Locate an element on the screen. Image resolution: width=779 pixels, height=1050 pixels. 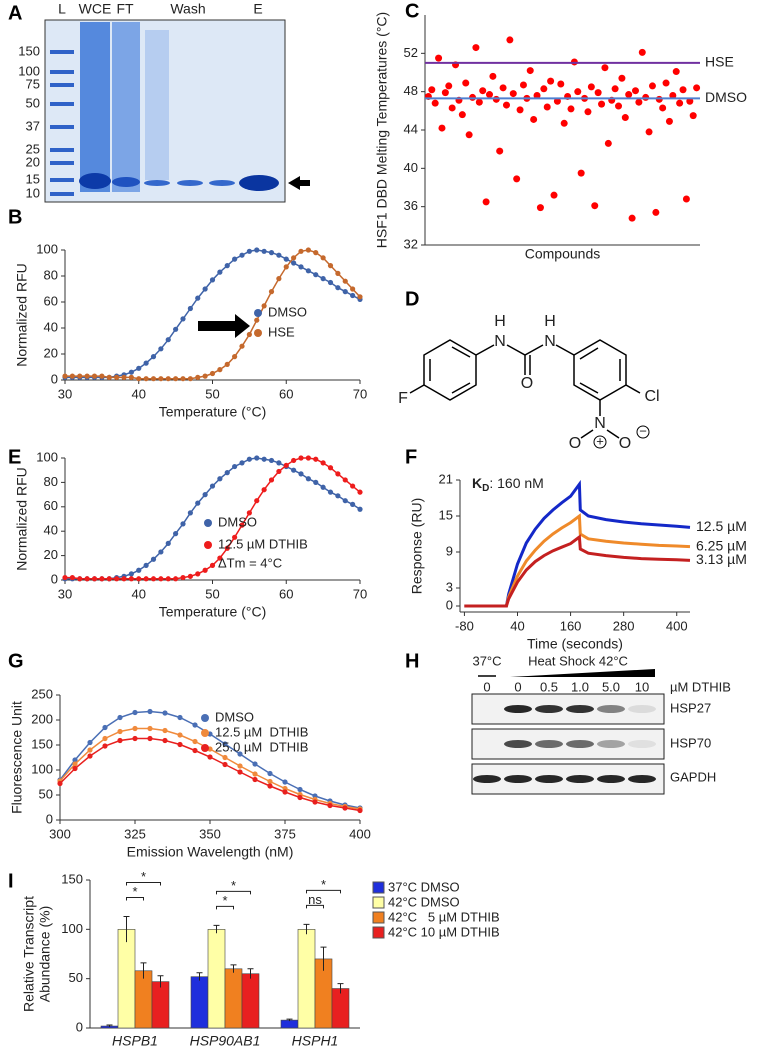
atom-label: O is located at coordinates (527, 383).